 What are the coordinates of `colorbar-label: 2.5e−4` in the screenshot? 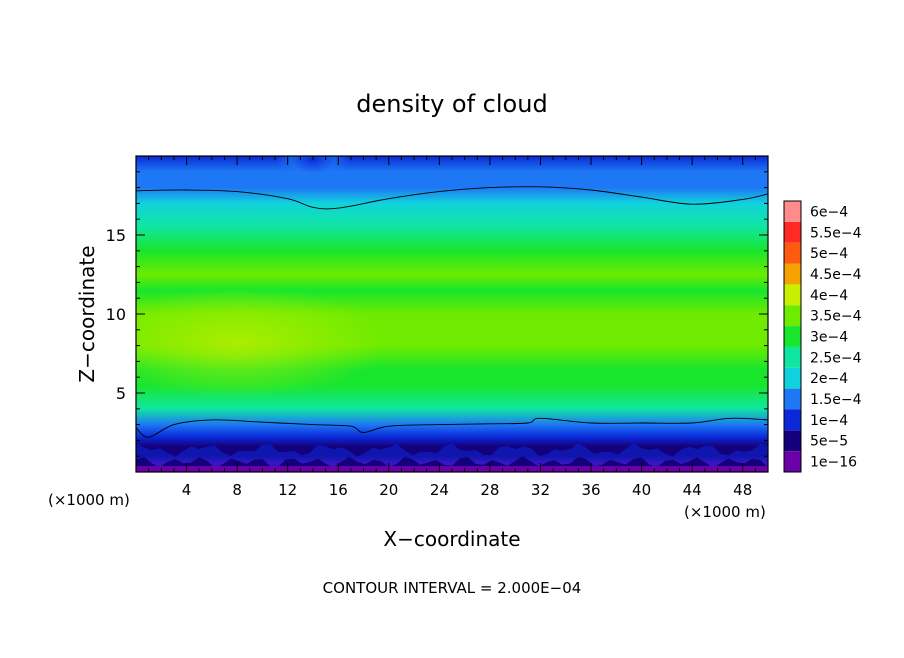 It's located at (836, 358).